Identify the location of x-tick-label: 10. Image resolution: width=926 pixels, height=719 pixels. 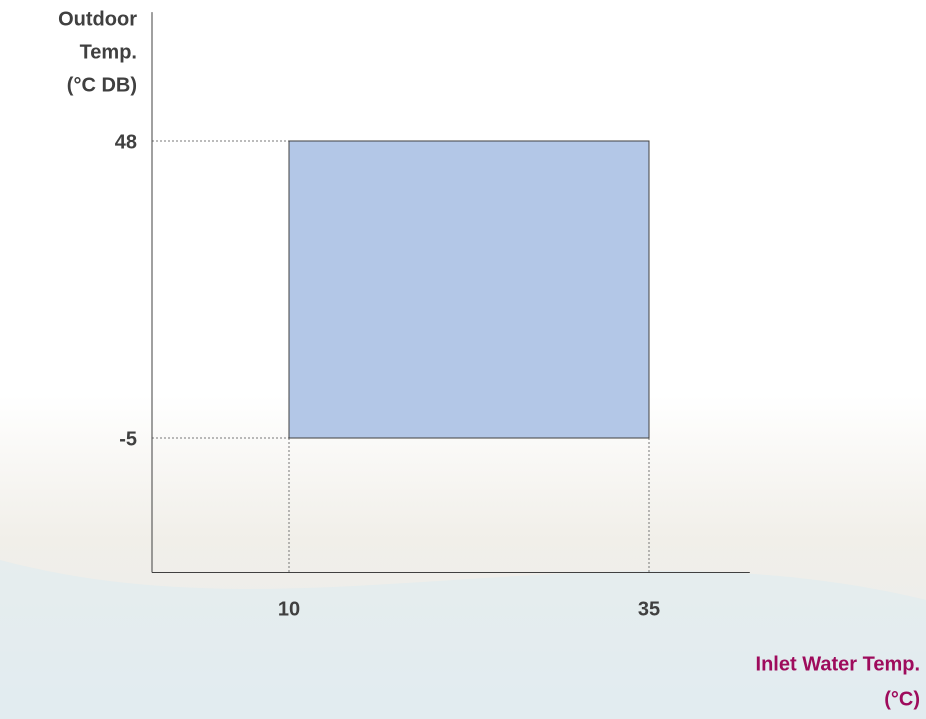
(289, 609).